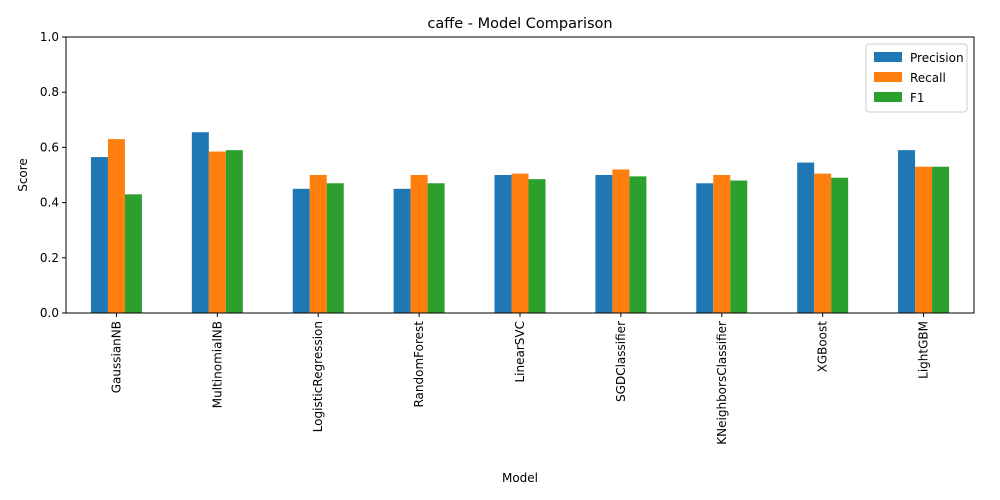 Image resolution: width=1000 pixels, height=500 pixels. Describe the element at coordinates (217, 232) in the screenshot. I see `bar-recall-multinomialnb` at that location.